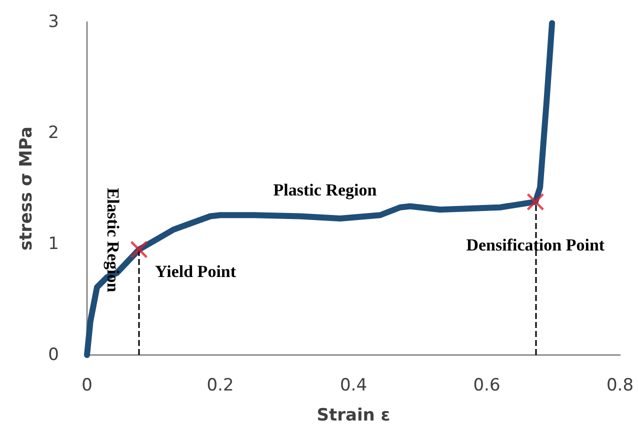 The image size is (638, 441). Describe the element at coordinates (26, 188) in the screenshot. I see `y-axis-title: stress σ MPa` at that location.